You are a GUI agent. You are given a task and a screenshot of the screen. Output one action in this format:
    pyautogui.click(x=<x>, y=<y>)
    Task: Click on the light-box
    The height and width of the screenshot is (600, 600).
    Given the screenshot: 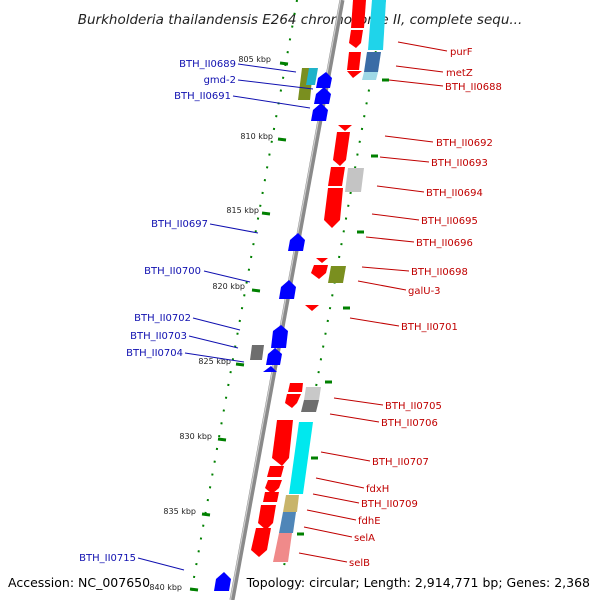 What is the action you would take?
    pyautogui.click(x=370, y=76)
    